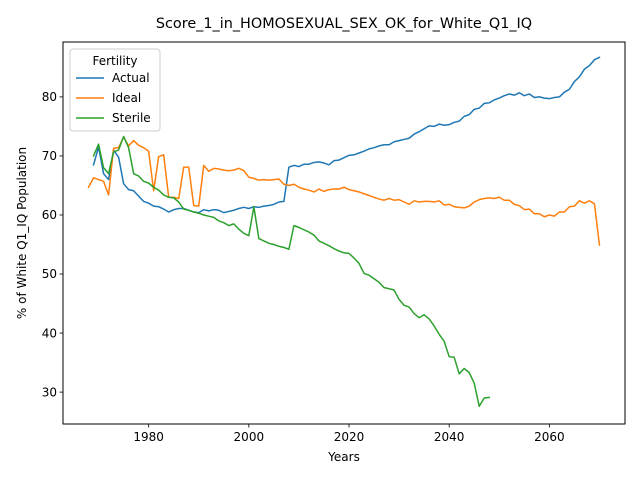 This screenshot has height=480, width=640. What do you see at coordinates (52, 244) in the screenshot?
I see `y-axis: 30 40 50 60 70 80` at bounding box center [52, 244].